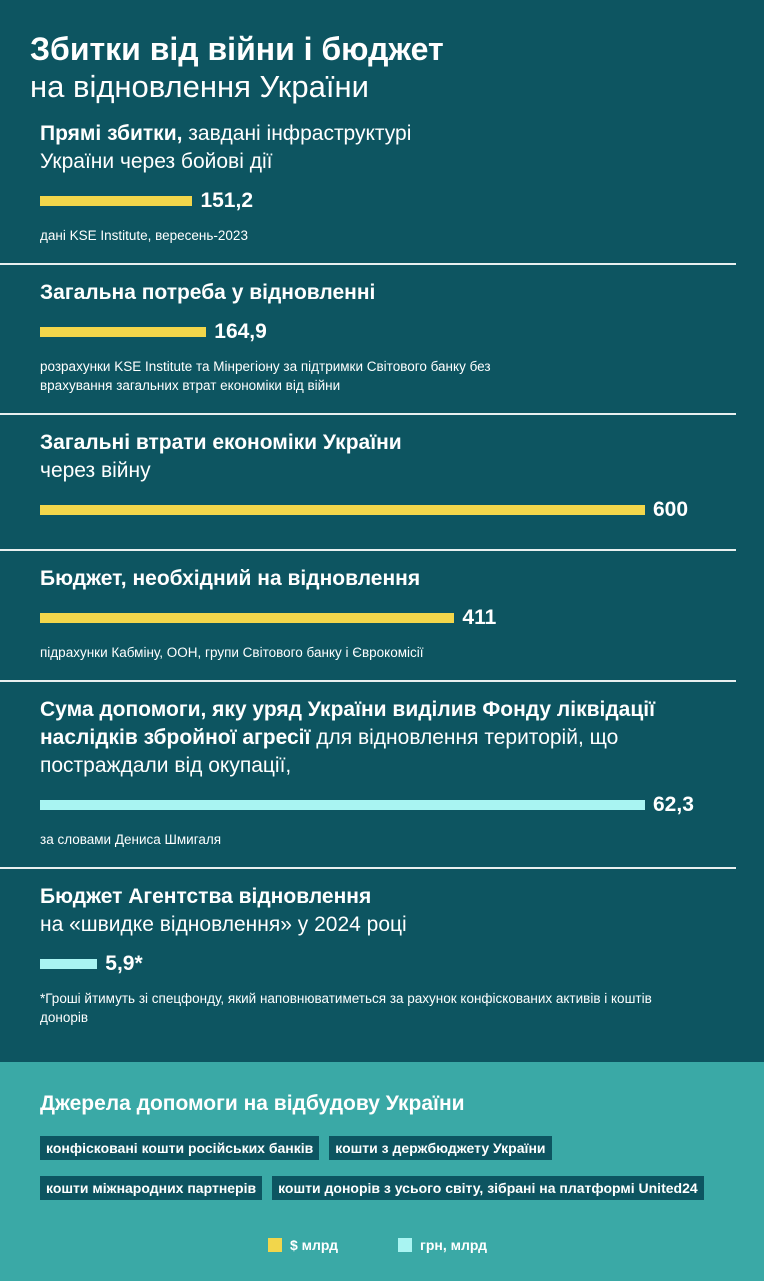 Image resolution: width=764 pixels, height=1281 pixels. Describe the element at coordinates (374, 201) in the screenshot. I see `bar-row: 151,2` at that location.